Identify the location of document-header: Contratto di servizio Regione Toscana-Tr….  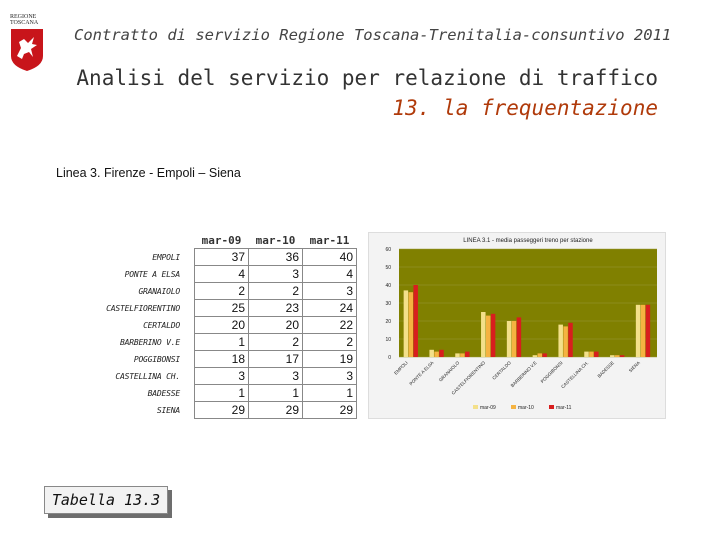
(373, 35).